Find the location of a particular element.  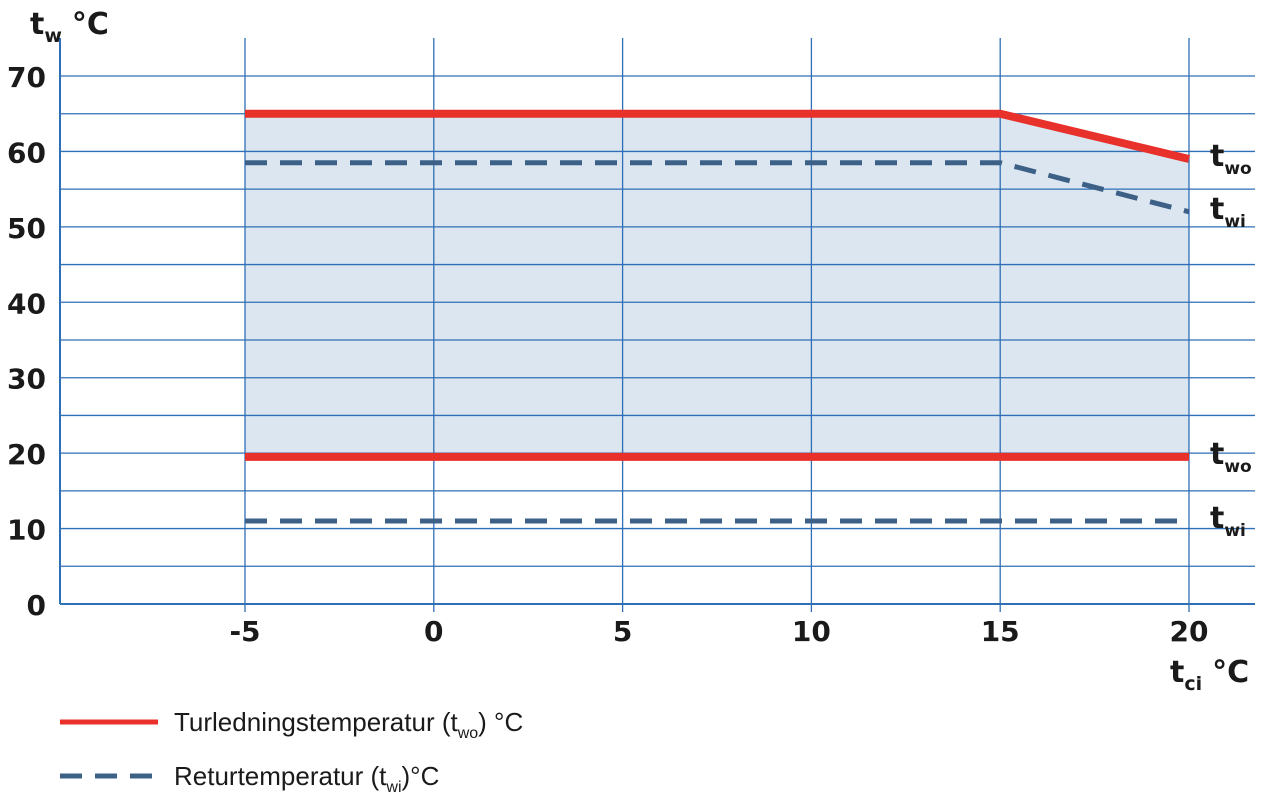

y-tick-label-50: 50 is located at coordinates (26, 228).